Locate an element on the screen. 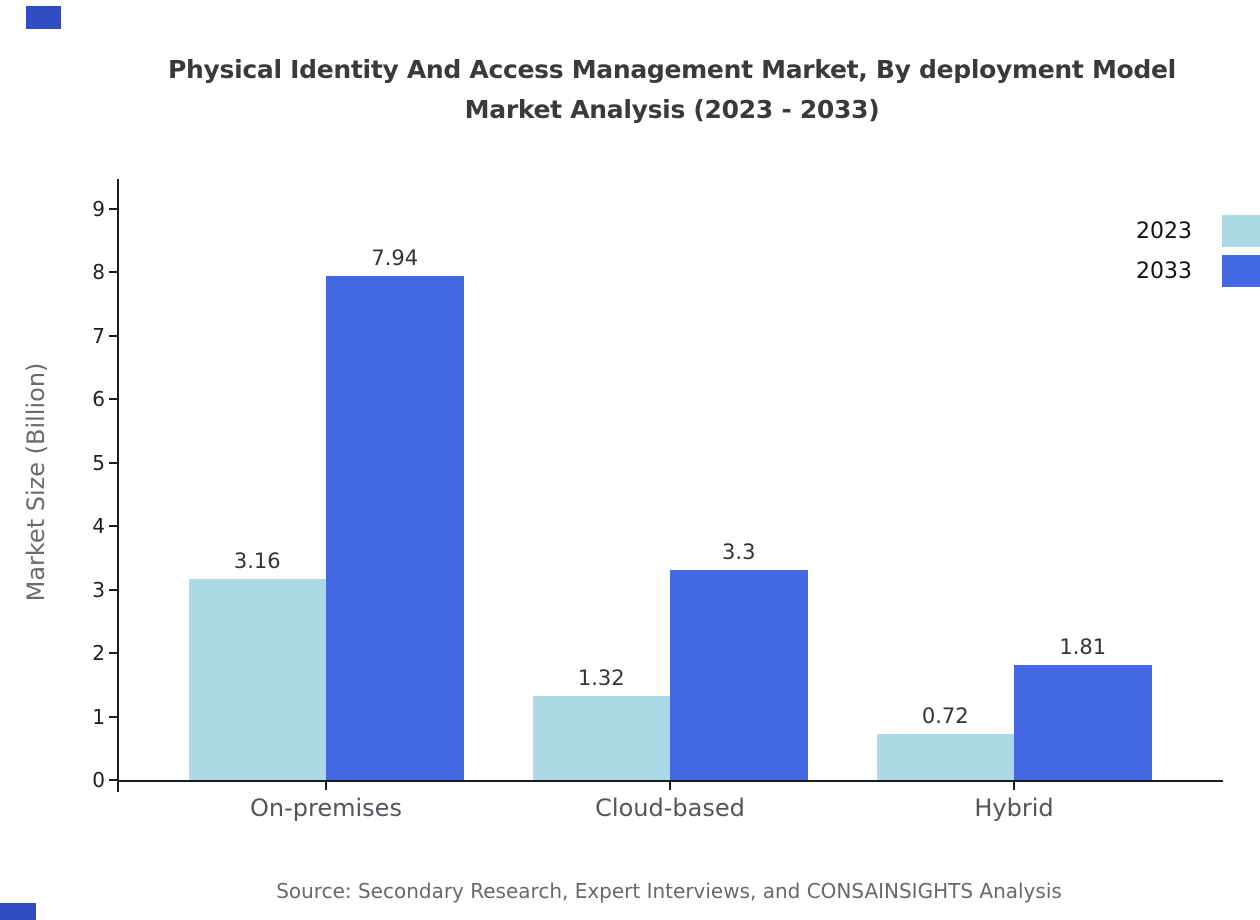 The image size is (1260, 920). y-tick-label-9: 9 is located at coordinates (98, 208).